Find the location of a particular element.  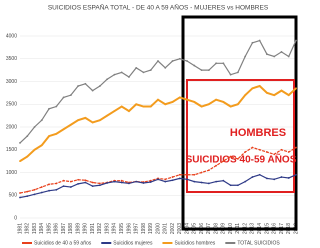

y-tick-label: 2000 is located at coordinates (11, 127).